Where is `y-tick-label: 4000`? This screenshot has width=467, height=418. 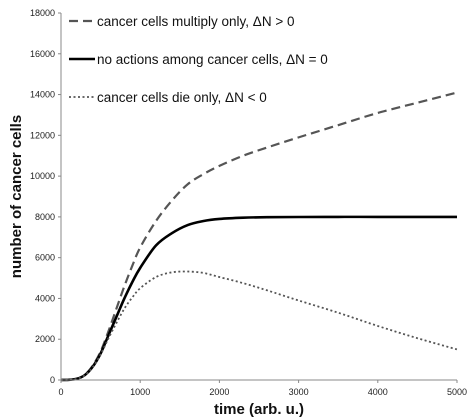 y-tick-label: 4000 is located at coordinates (45, 298).